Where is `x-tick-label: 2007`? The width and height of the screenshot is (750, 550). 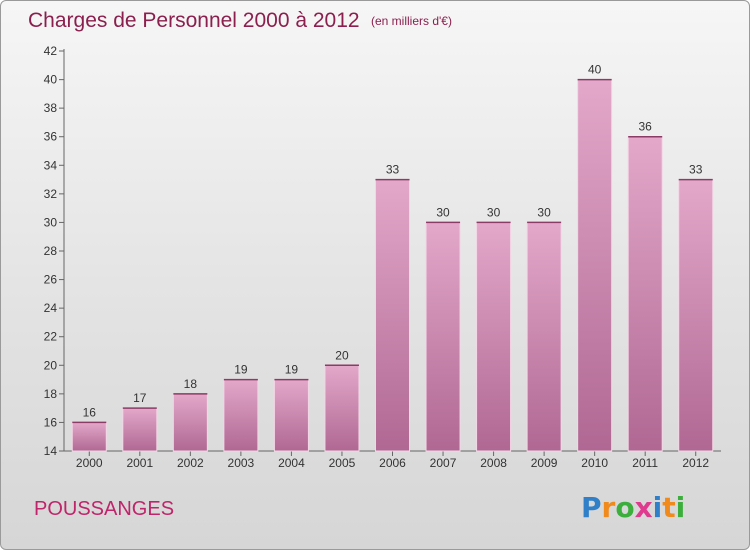
x-tick-label: 2007 is located at coordinates (443, 463).